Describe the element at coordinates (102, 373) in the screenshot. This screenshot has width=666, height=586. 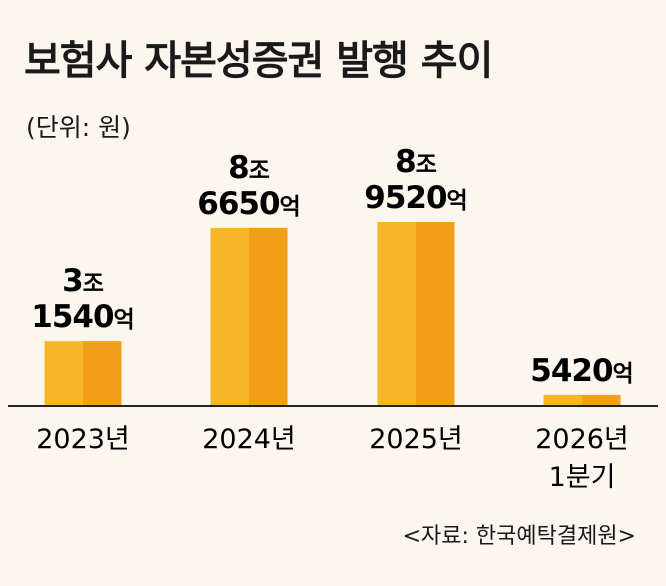
I see `bar-0-right` at that location.